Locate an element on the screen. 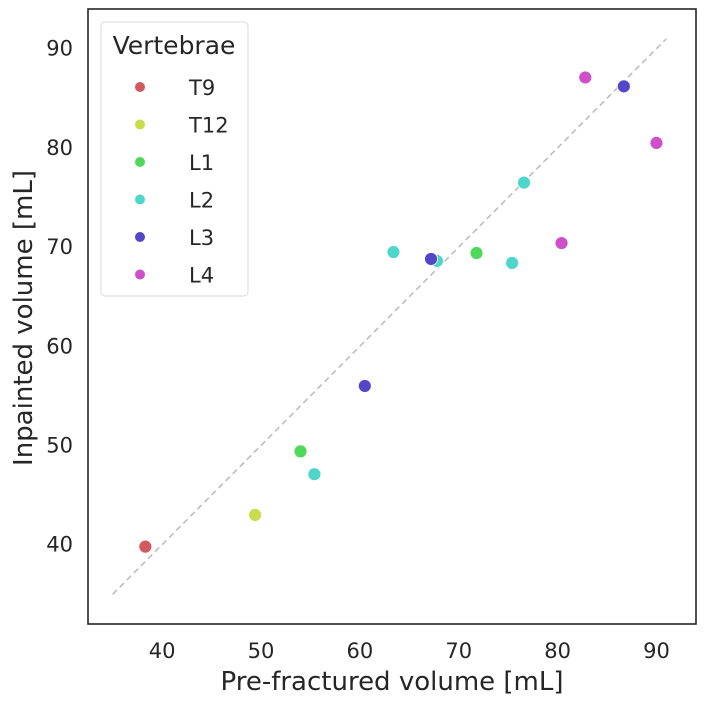 Image resolution: width=707 pixels, height=706 pixels. legend-label-l4: L4 is located at coordinates (201, 276).